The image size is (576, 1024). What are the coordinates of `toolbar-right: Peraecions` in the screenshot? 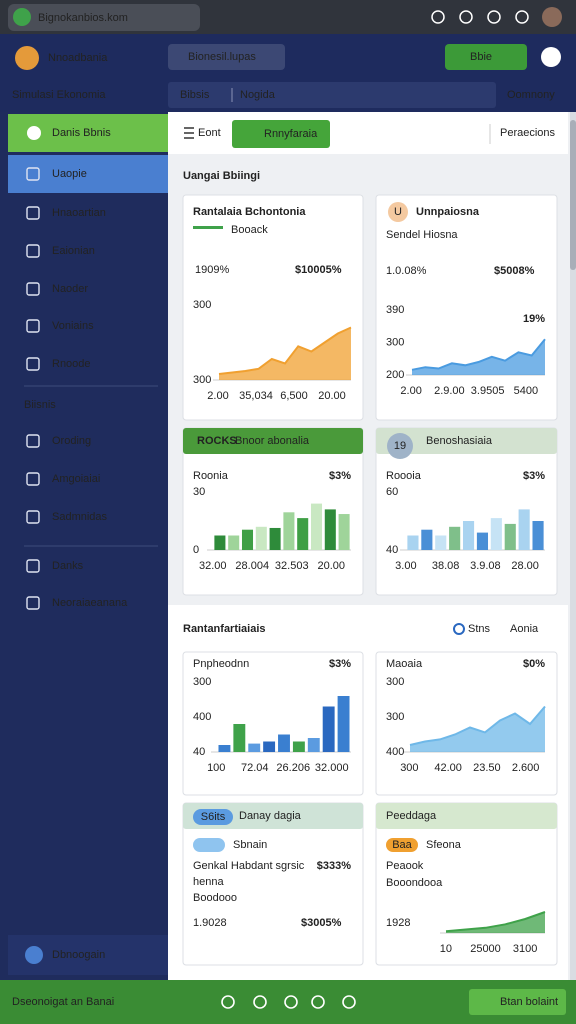 It's located at (528, 133).